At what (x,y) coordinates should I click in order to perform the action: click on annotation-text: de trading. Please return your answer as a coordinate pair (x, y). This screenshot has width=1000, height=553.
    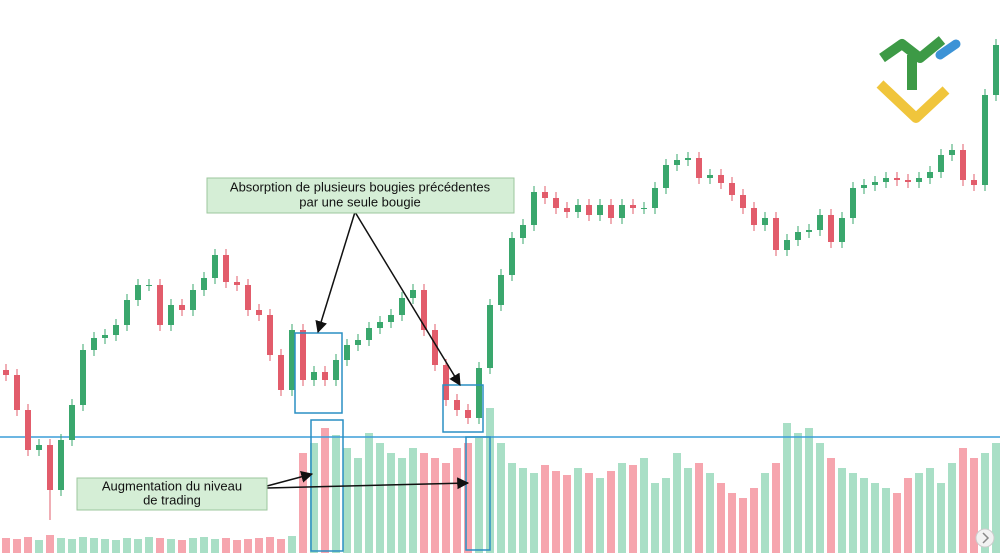
    Looking at the image, I should click on (172, 499).